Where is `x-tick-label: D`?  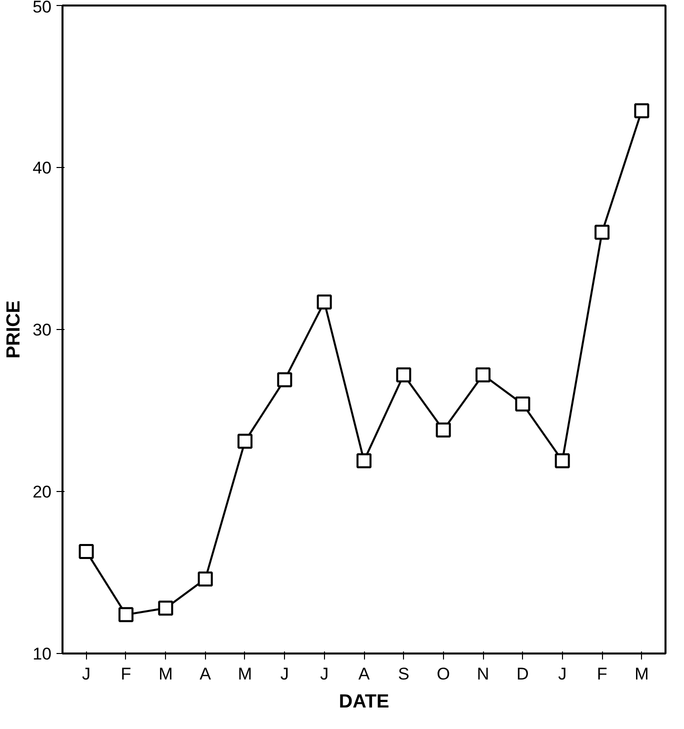
x-tick-label: D is located at coordinates (522, 674).